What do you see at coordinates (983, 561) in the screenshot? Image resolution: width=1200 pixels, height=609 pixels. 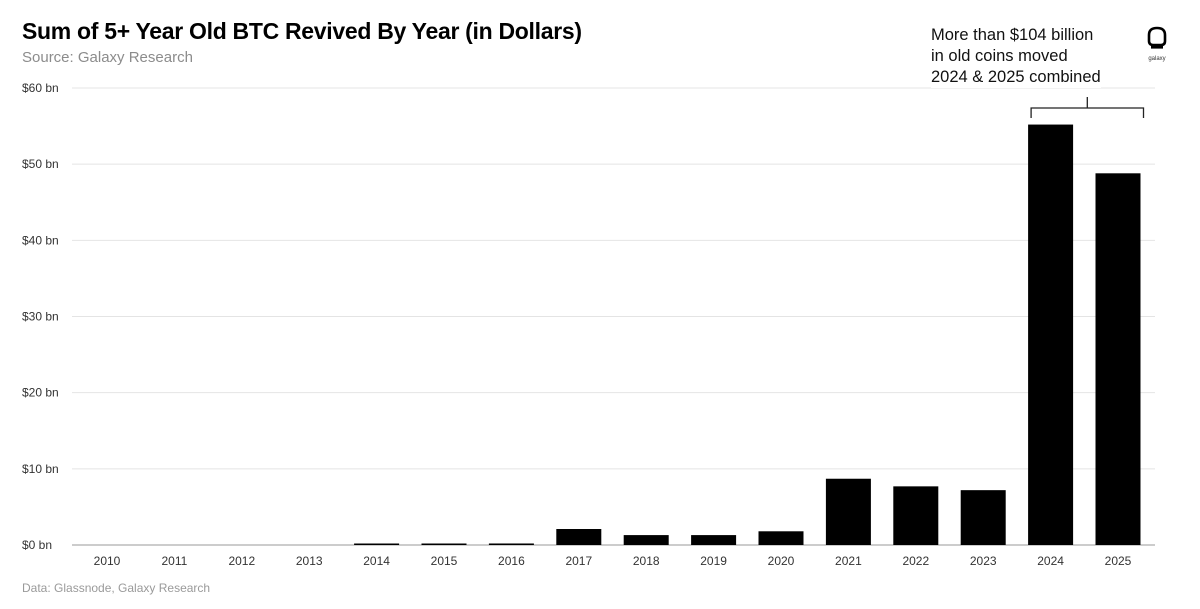 I see `x-tick-label: 2023` at bounding box center [983, 561].